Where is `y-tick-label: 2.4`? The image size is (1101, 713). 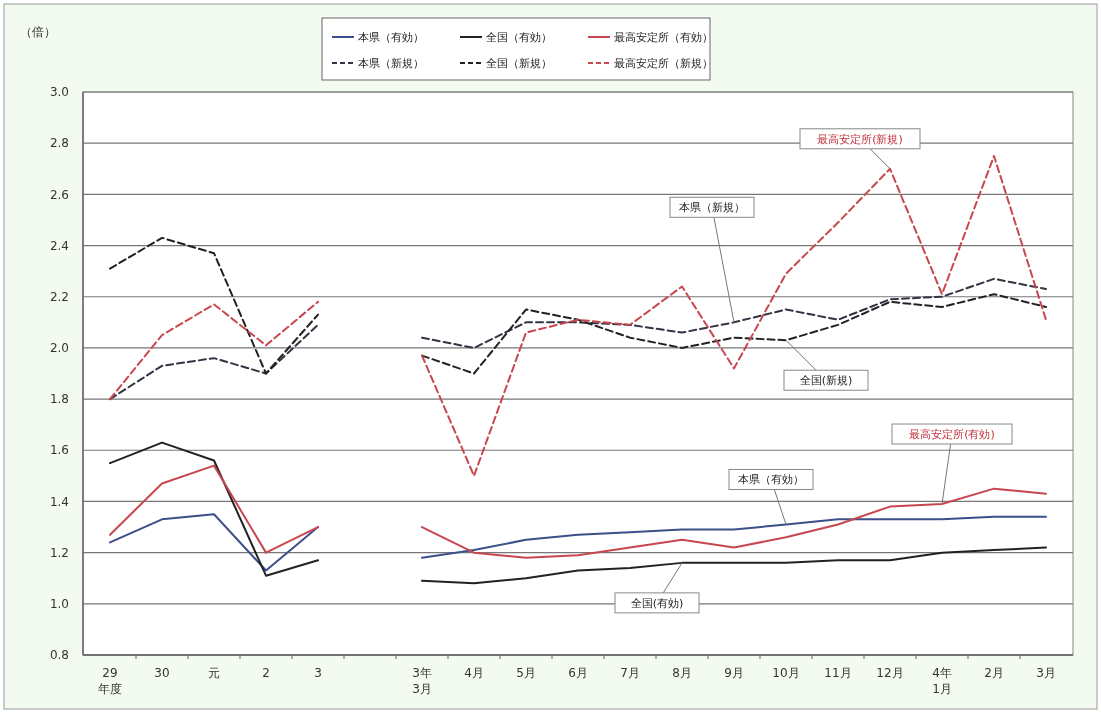
y-tick-label: 2.4 is located at coordinates (59, 245).